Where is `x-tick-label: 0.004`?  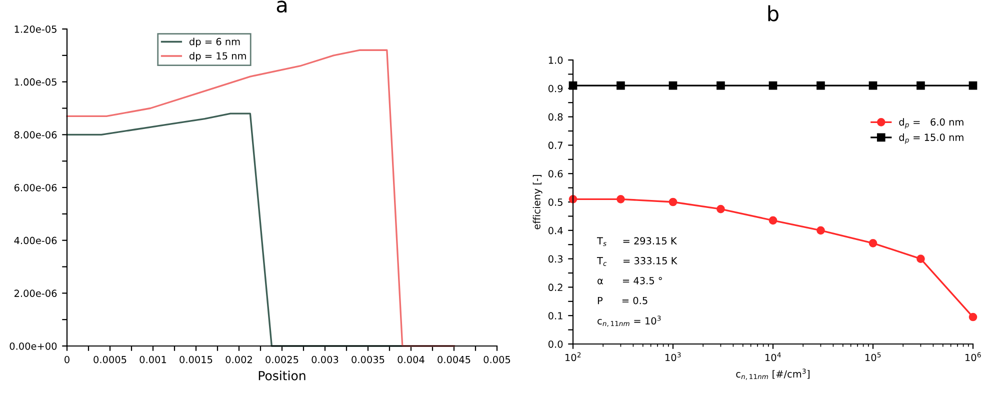
x-tick-label: 0.004 is located at coordinates (411, 360).